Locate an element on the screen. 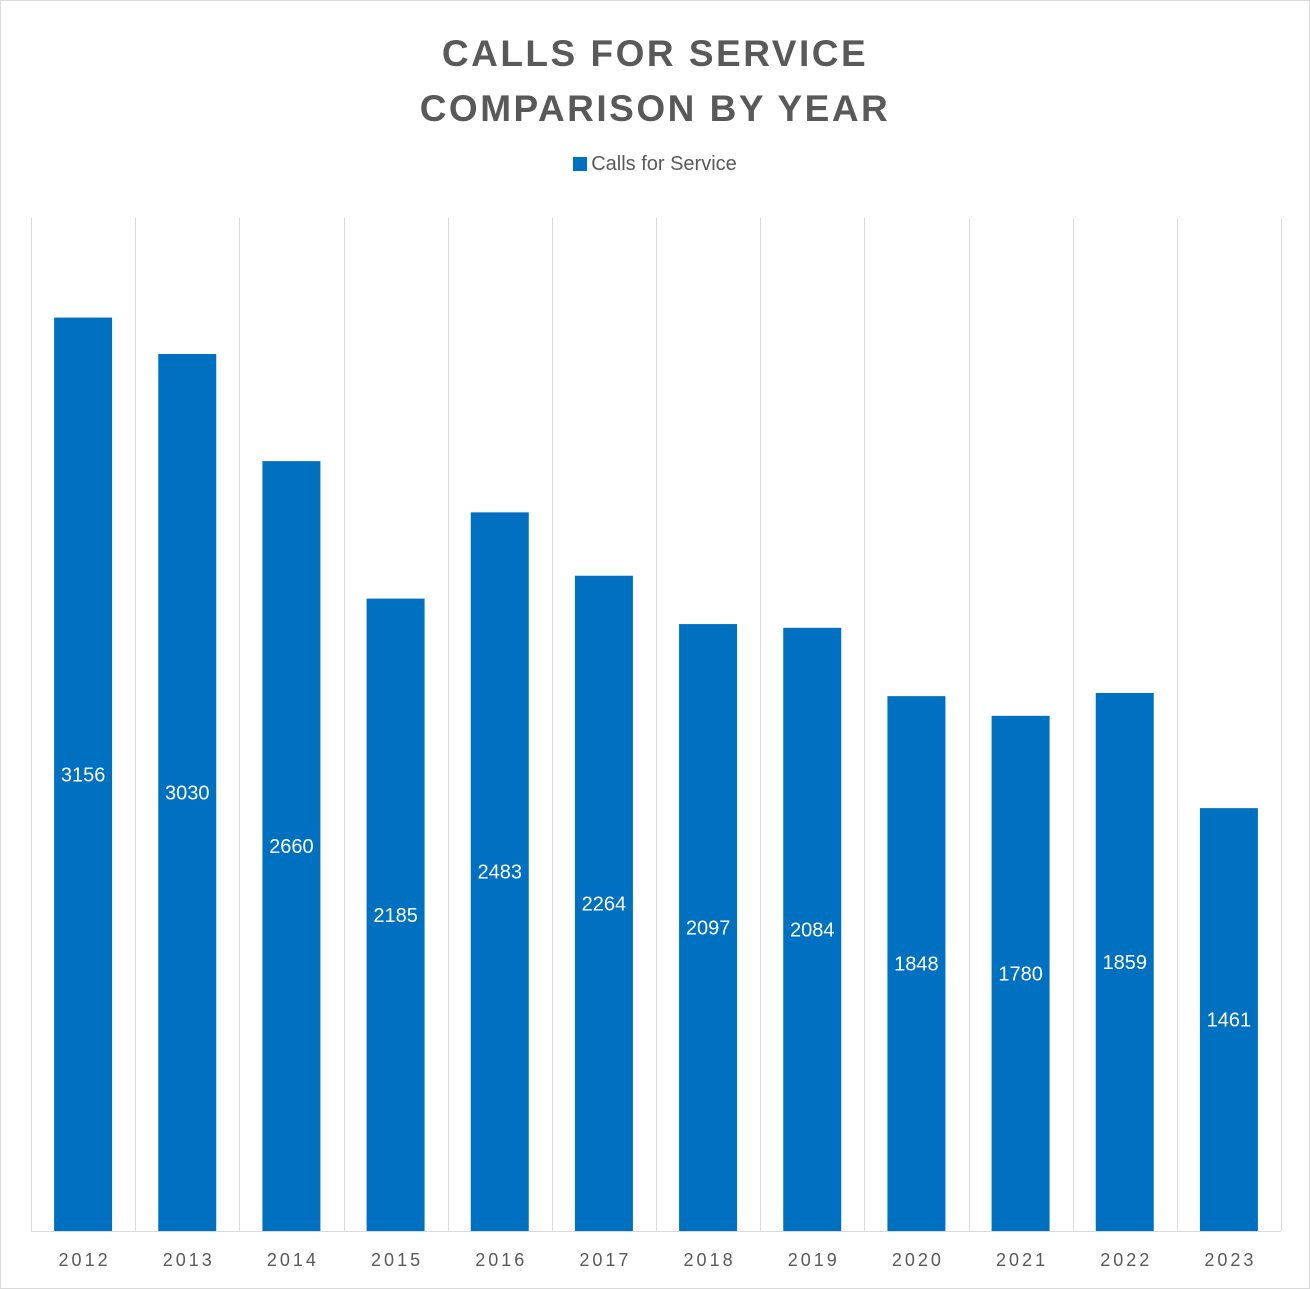 This screenshot has width=1310, height=1289. x-tick-label-2023: 2023 is located at coordinates (1230, 1260).